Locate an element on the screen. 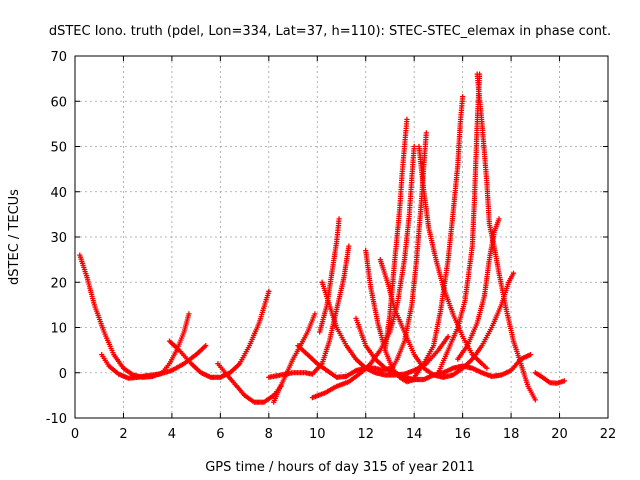 This screenshot has width=640, height=480. x-tick-label: 14 is located at coordinates (414, 434).